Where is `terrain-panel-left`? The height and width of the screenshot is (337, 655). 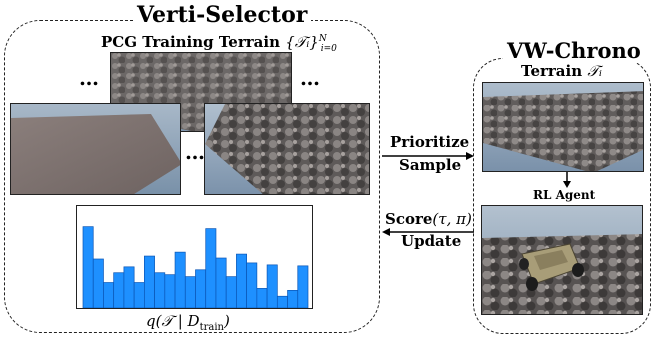
terrain-panel-left is located at coordinates (95, 149).